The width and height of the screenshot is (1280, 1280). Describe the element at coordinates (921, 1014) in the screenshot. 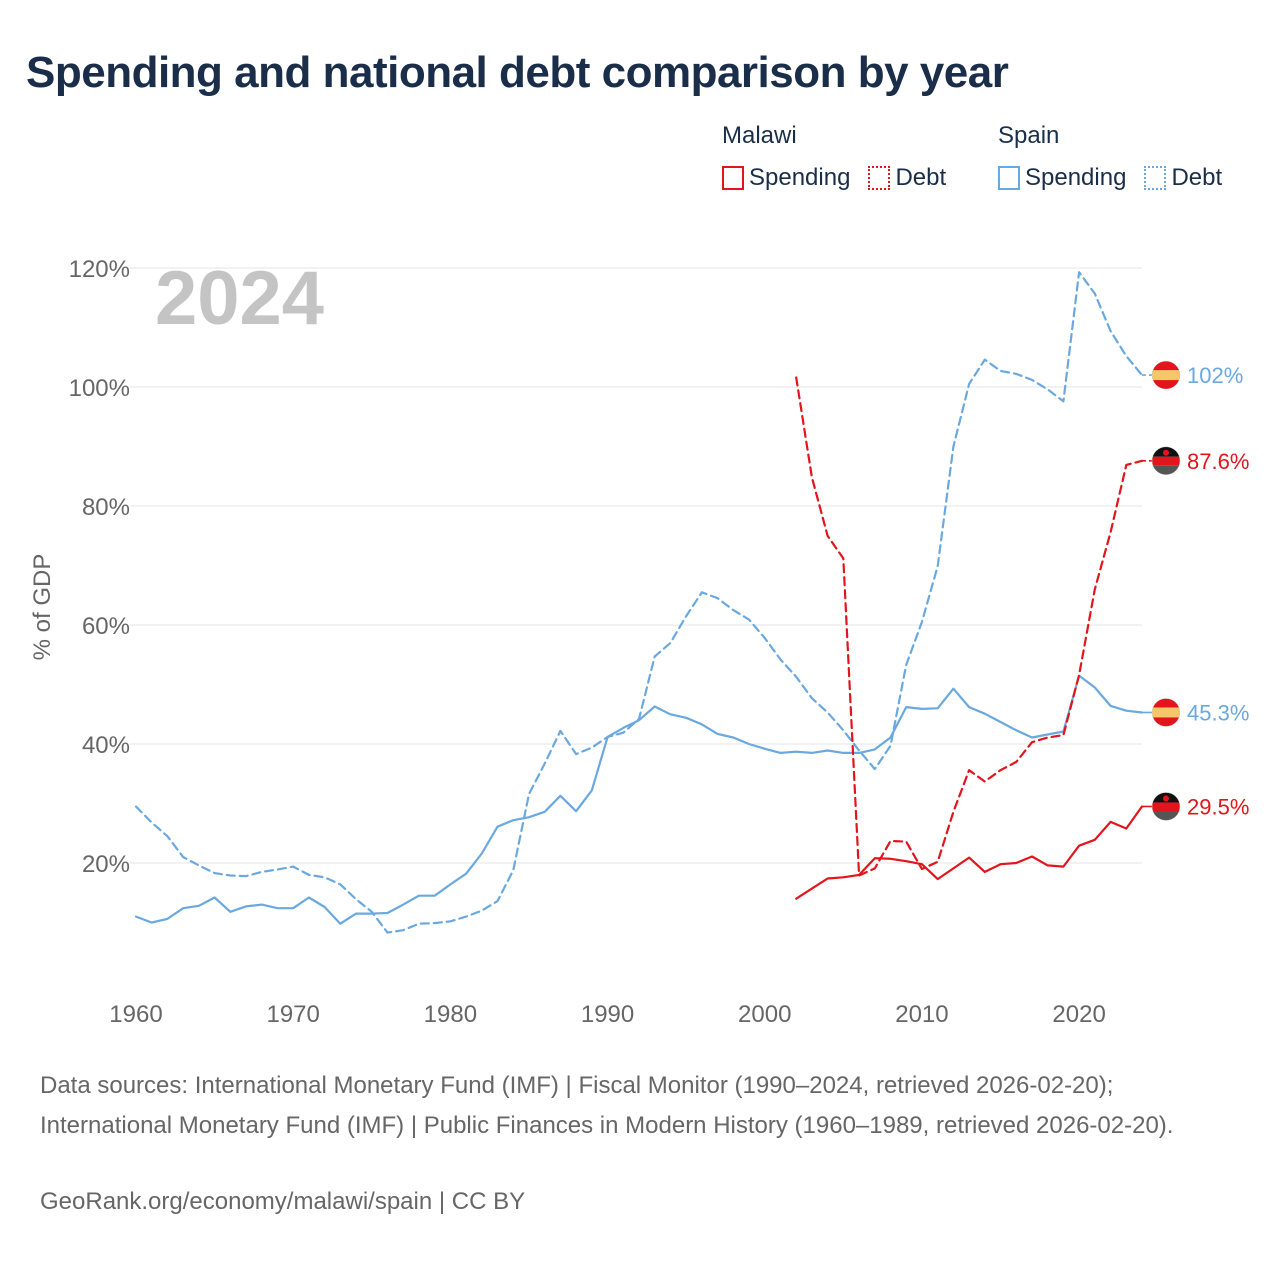

I see `x-tick-label: 2010` at that location.